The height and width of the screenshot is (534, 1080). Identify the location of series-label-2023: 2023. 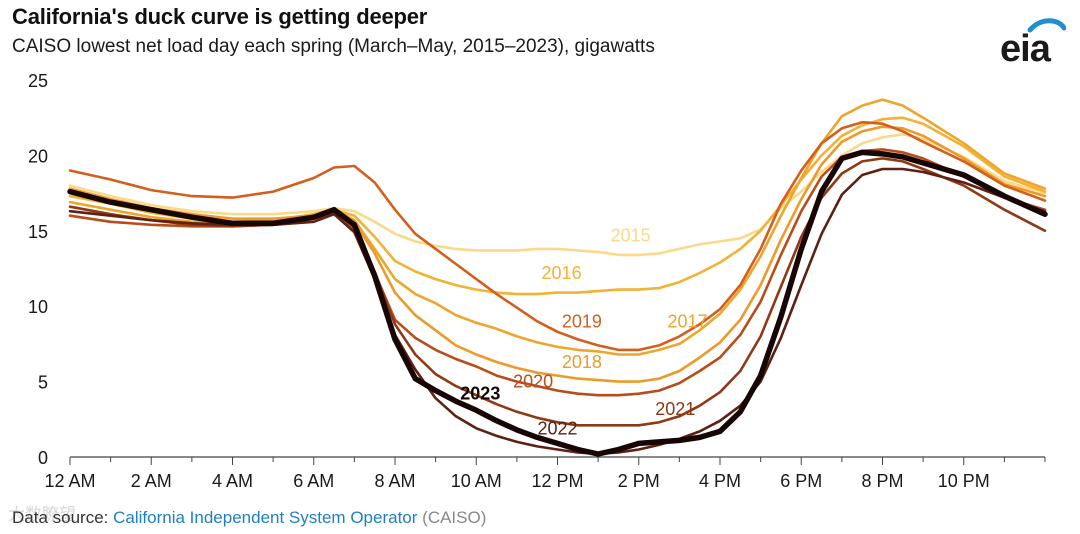
(480, 394).